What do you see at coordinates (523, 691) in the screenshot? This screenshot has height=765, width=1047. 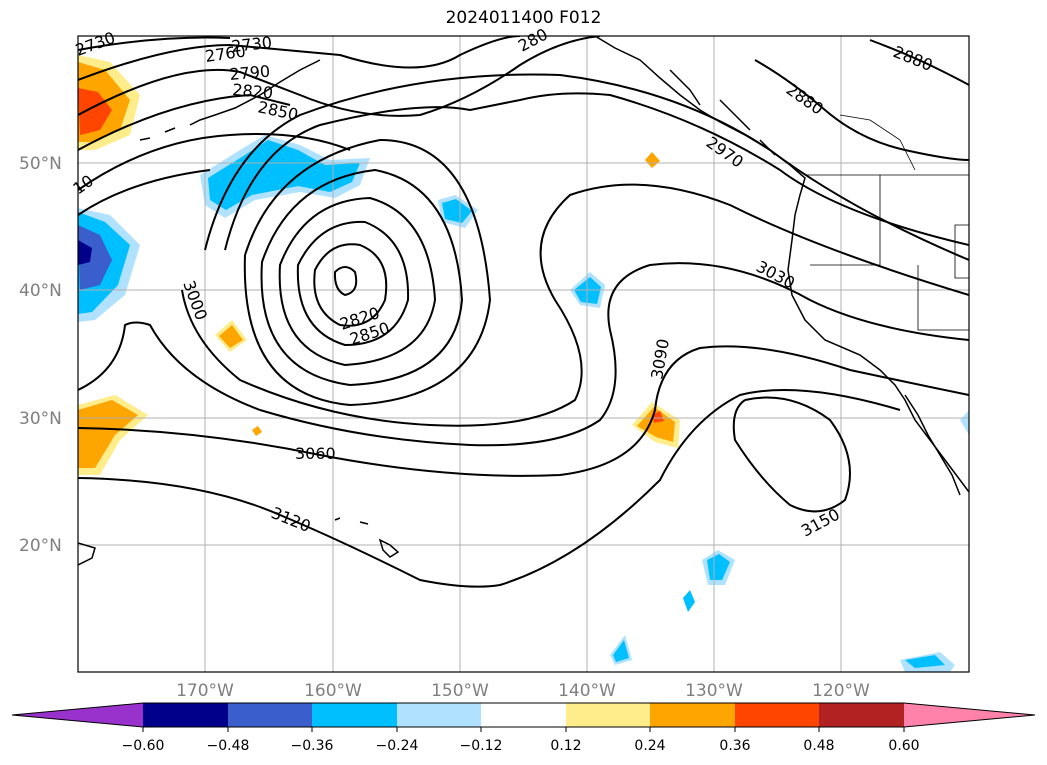 I see `longitude-labels: 170°W 160°W 150°W 140°W 130°W 120°W` at bounding box center [523, 691].